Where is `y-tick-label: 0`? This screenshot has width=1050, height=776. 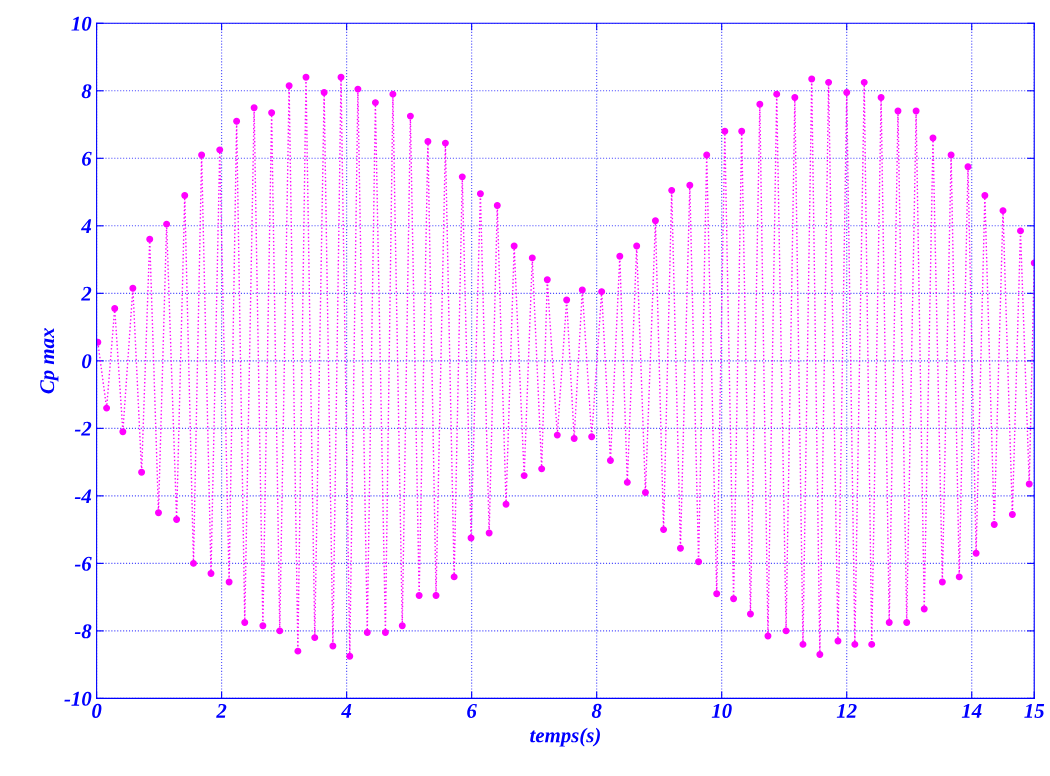 y-tick-label: 0 is located at coordinates (87, 361).